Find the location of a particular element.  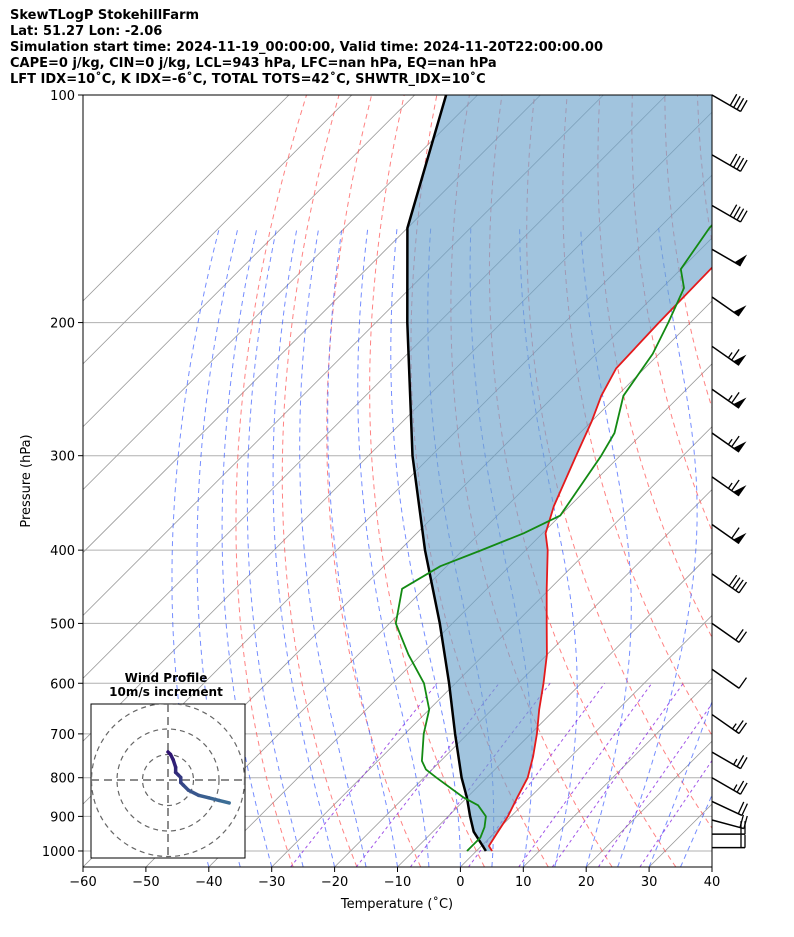

y-tick-label: 500 is located at coordinates (62, 624).